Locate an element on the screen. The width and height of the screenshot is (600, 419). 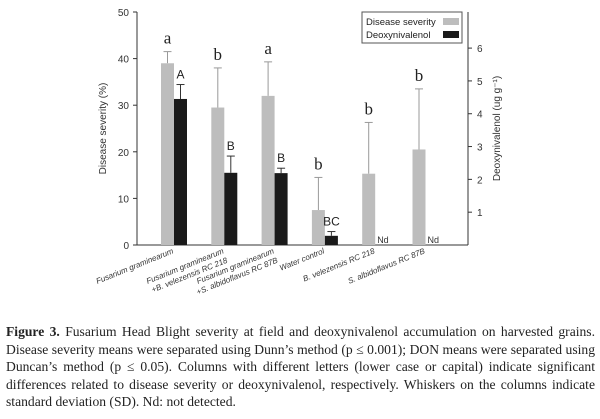
y-tick-label: 40 is located at coordinates (124, 60).